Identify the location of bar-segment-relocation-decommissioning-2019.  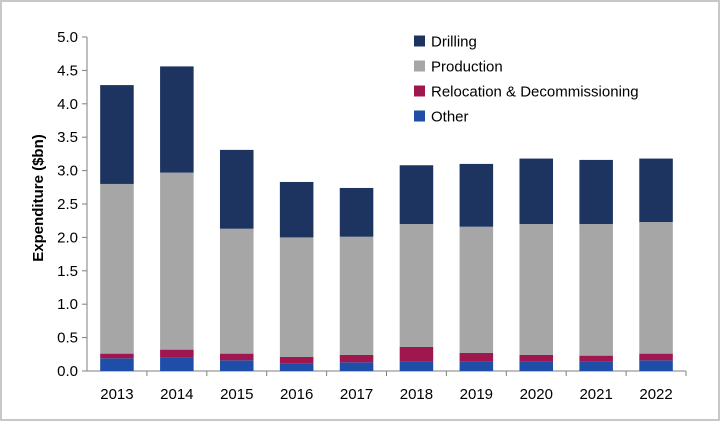
(476, 357).